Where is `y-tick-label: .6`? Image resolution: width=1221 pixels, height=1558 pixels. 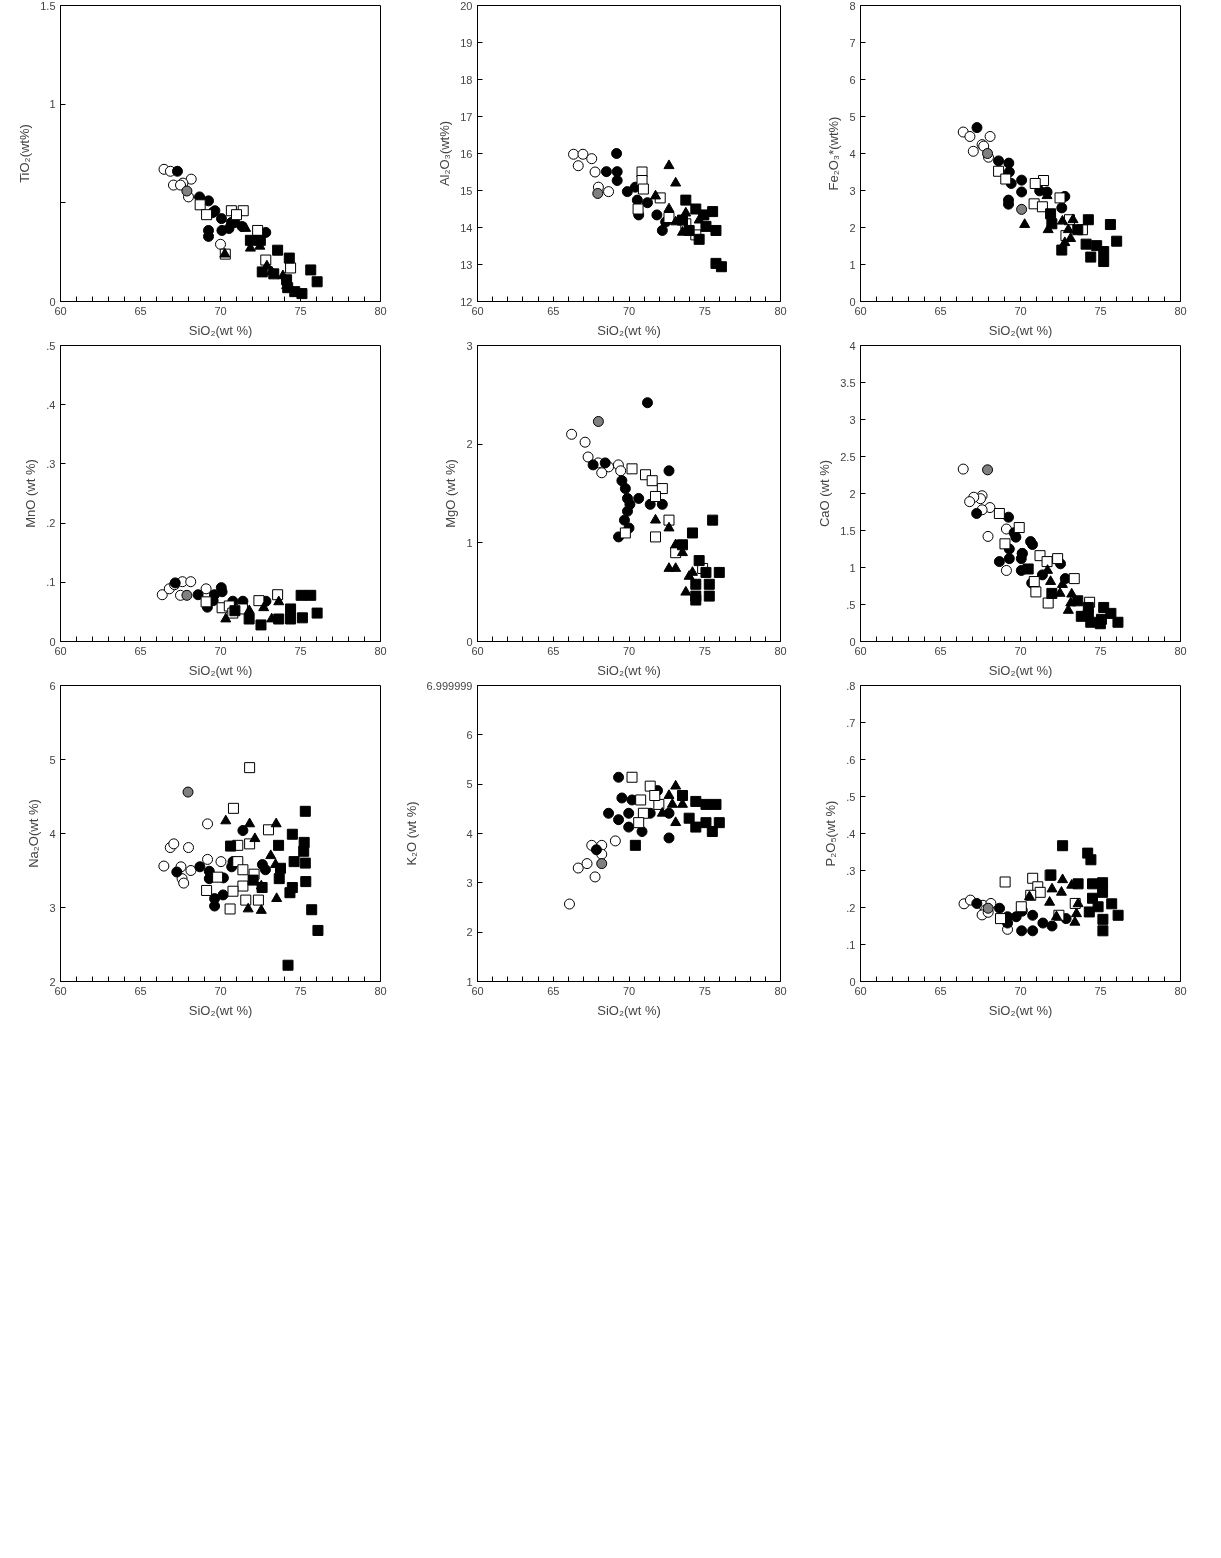
y-tick-label: .6 is located at coordinates (851, 759).